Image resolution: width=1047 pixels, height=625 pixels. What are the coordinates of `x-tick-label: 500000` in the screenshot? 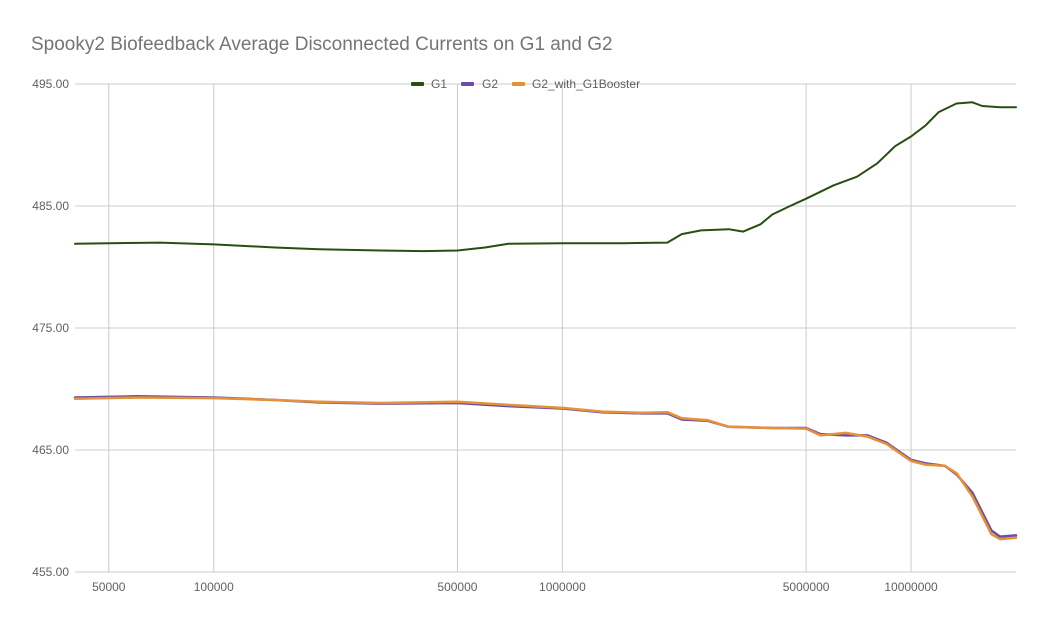 It's located at (457, 587).